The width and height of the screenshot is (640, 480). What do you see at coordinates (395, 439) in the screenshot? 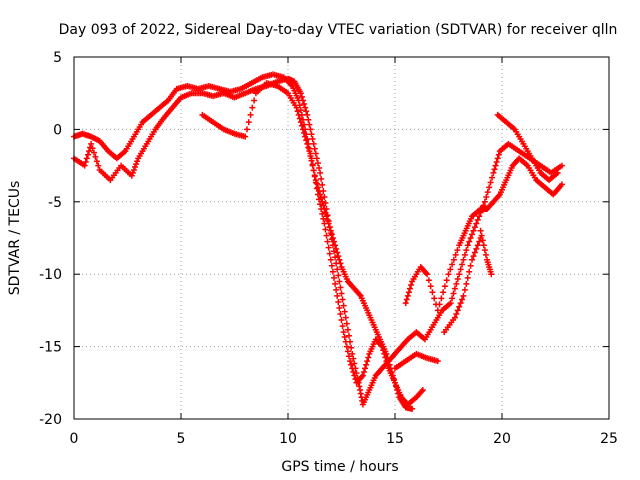
I see `x-tick-label: 15` at bounding box center [395, 439].